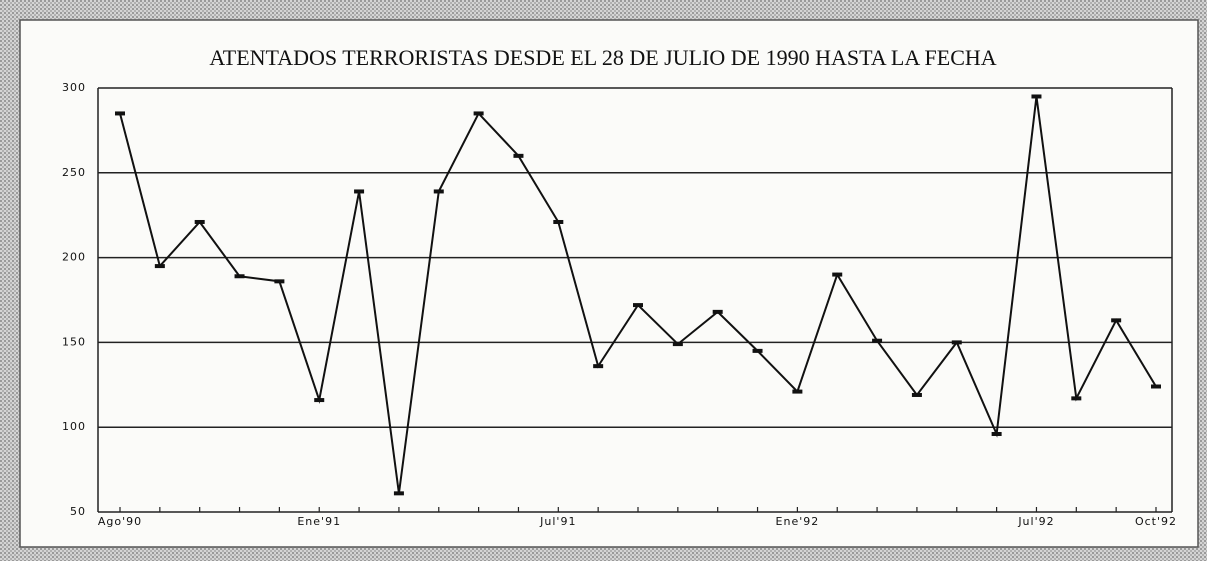 The height and width of the screenshot is (561, 1207). Describe the element at coordinates (74, 87) in the screenshot. I see `y-tick-label: 300` at that location.